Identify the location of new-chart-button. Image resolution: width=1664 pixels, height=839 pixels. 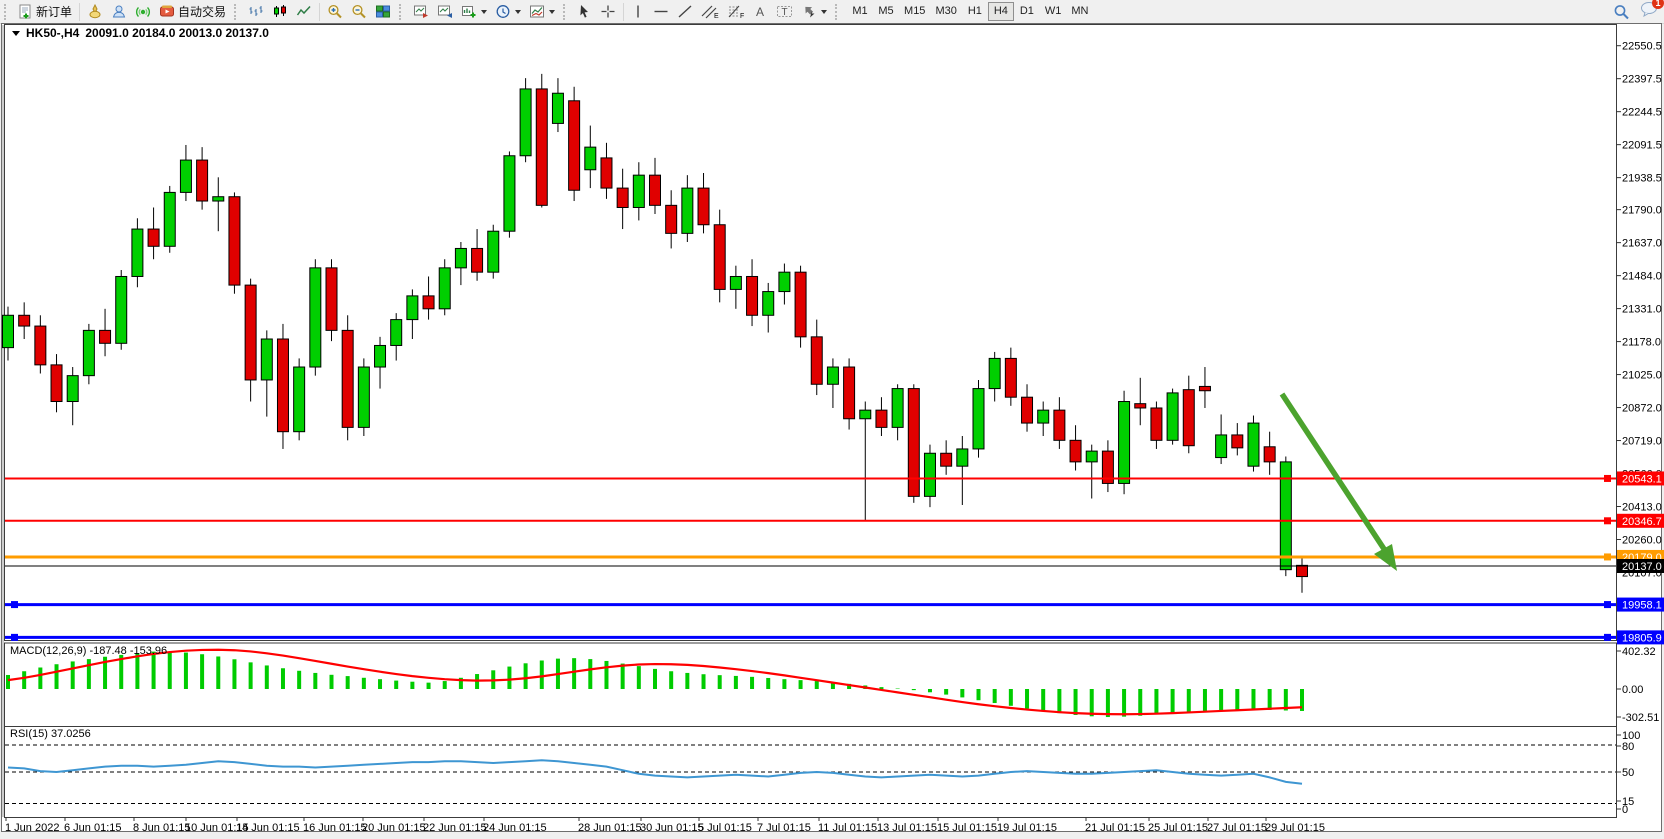
(474, 12).